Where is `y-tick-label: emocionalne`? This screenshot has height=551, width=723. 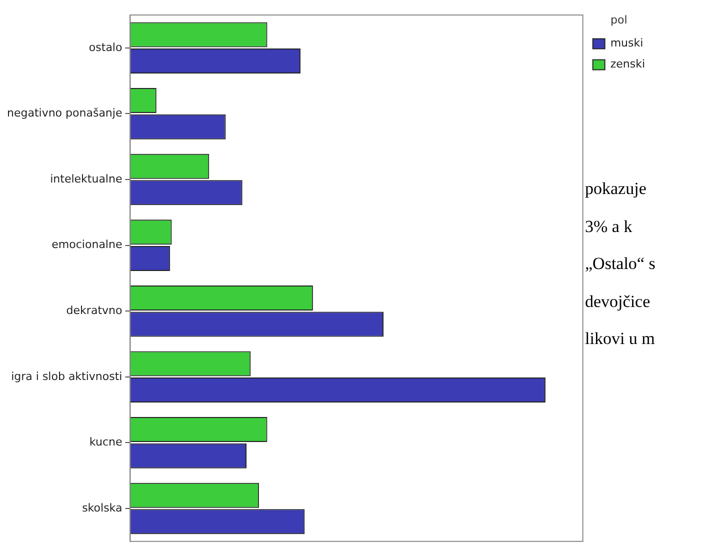
y-tick-label: emocionalne is located at coordinates (87, 245).